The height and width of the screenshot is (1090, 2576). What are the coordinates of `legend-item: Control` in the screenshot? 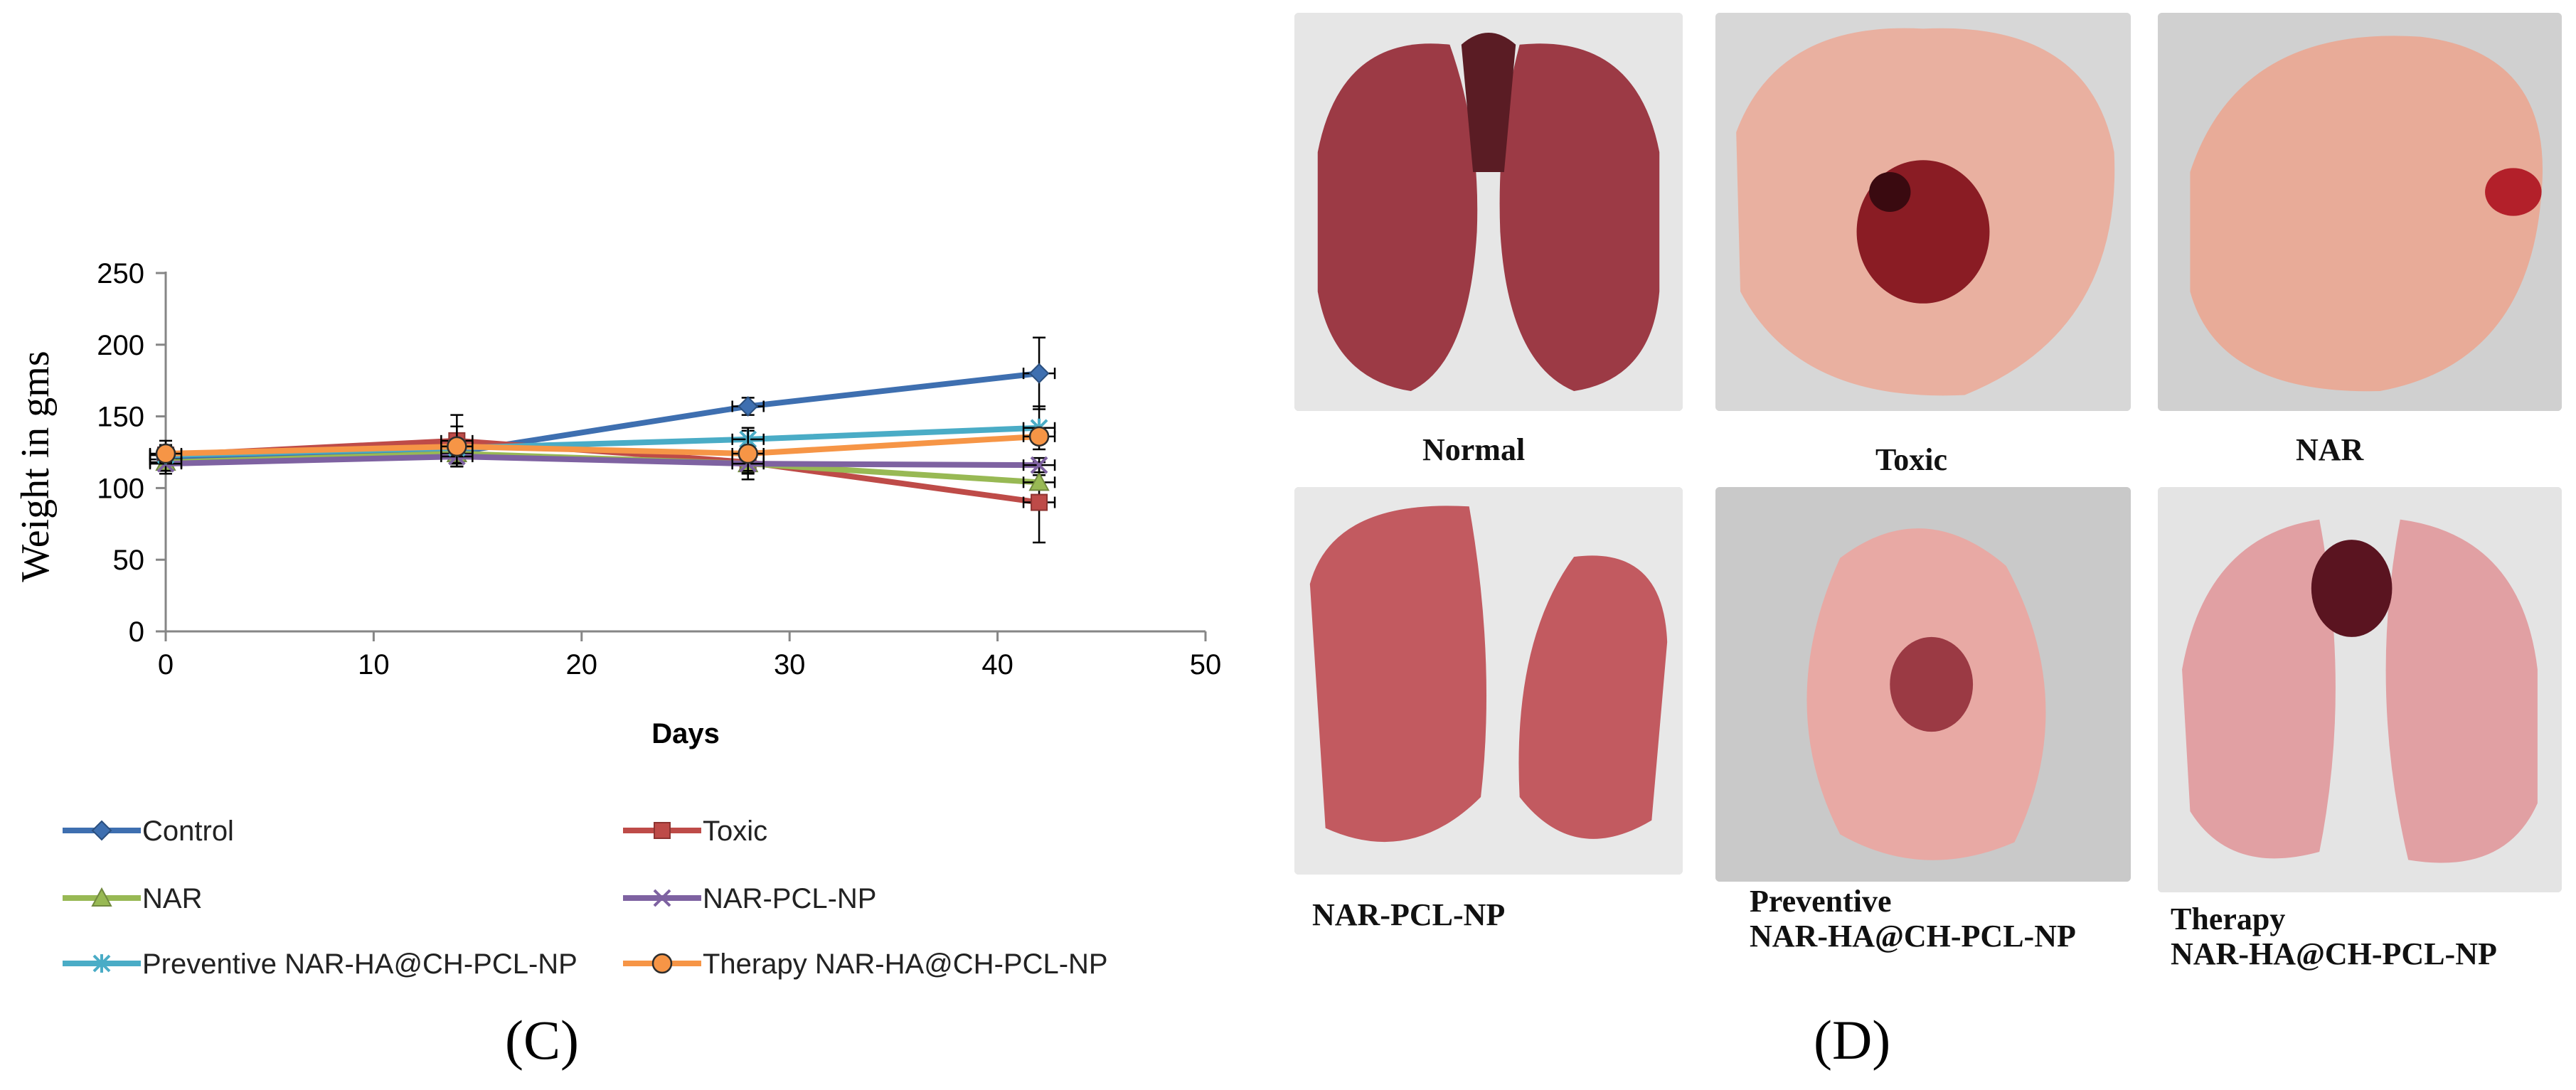 It's located at (148, 831).